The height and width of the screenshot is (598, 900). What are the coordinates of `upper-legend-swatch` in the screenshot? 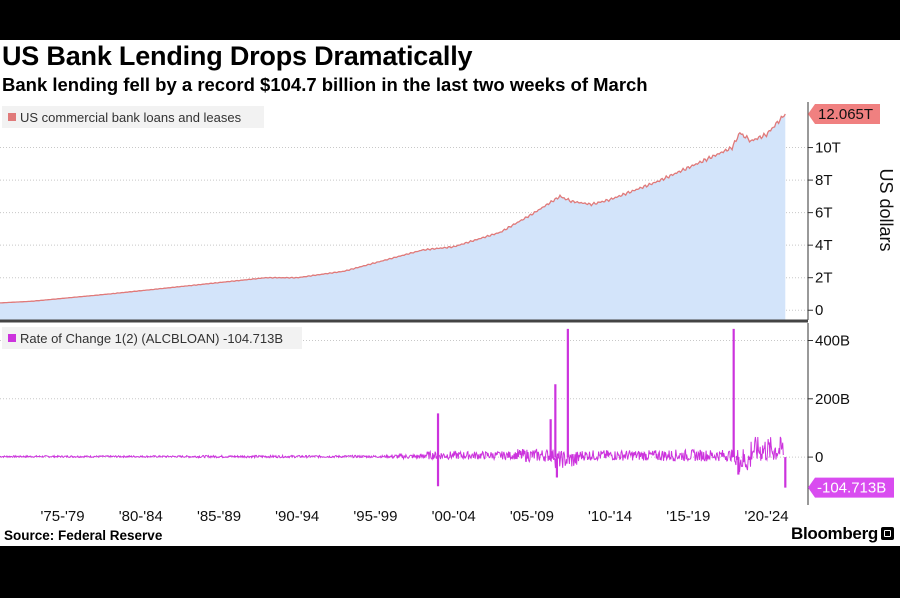 It's located at (12, 117).